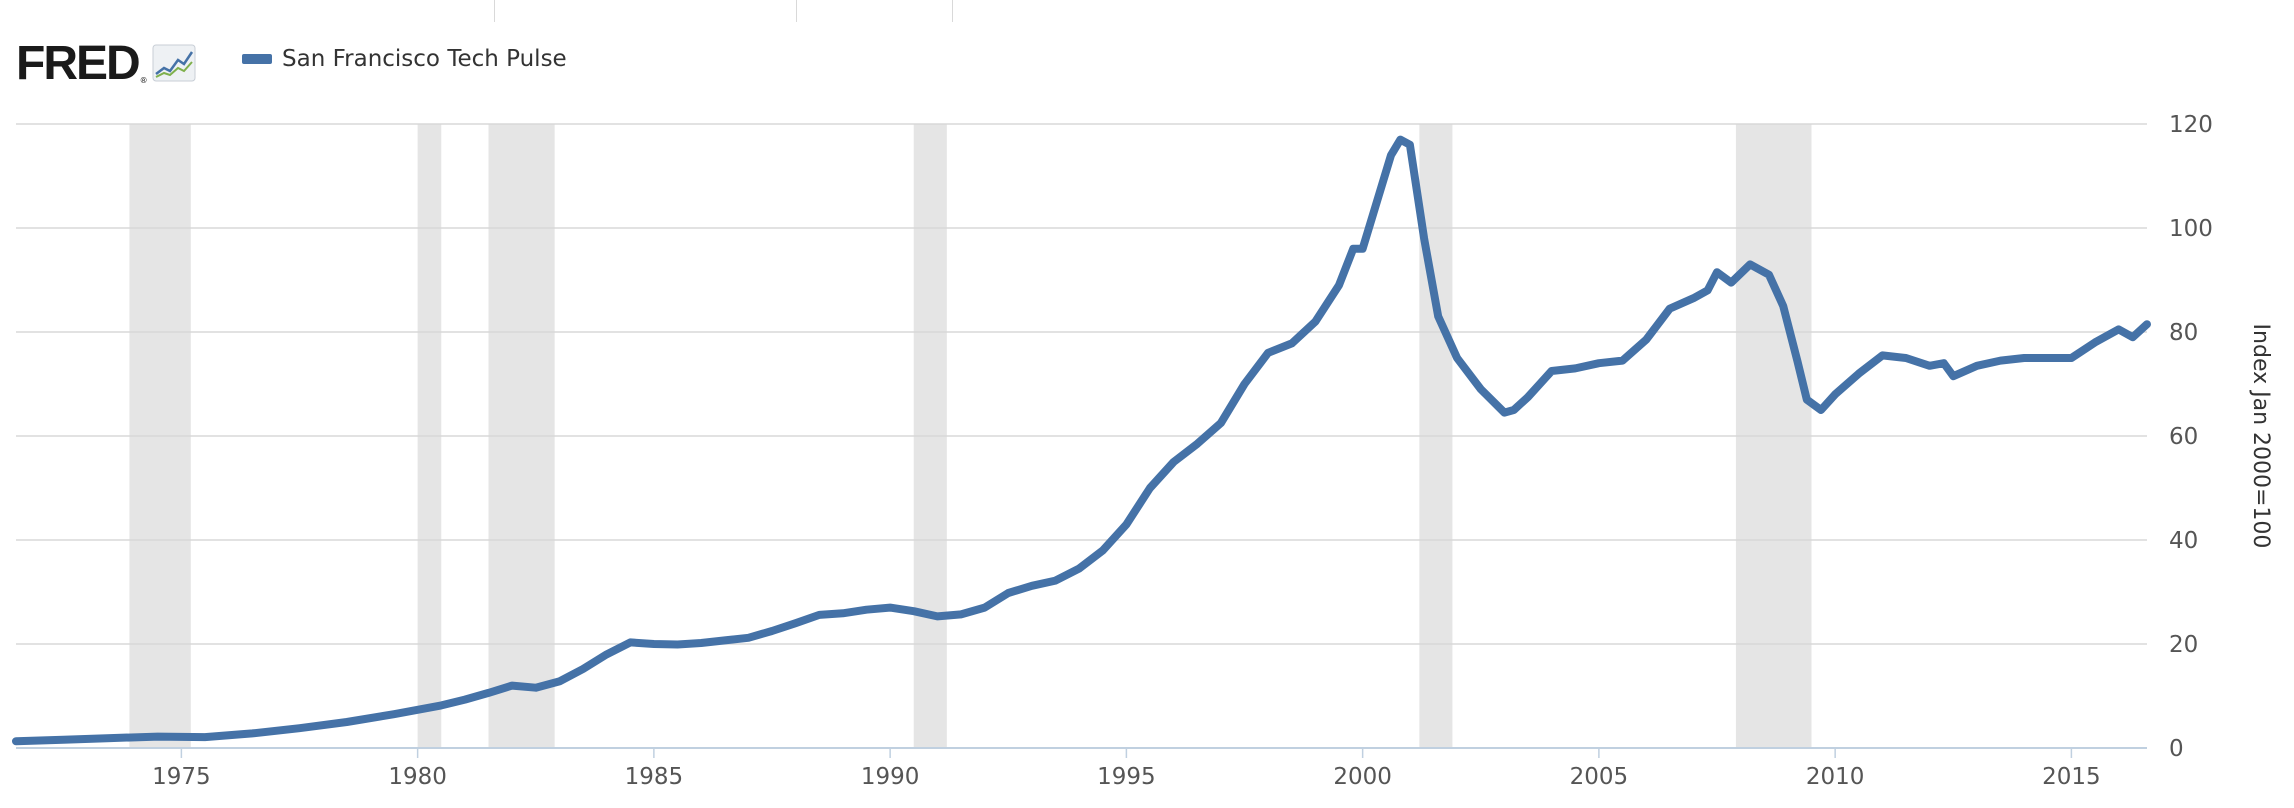  What do you see at coordinates (417, 777) in the screenshot?
I see `x-tick-label: 1980` at bounding box center [417, 777].